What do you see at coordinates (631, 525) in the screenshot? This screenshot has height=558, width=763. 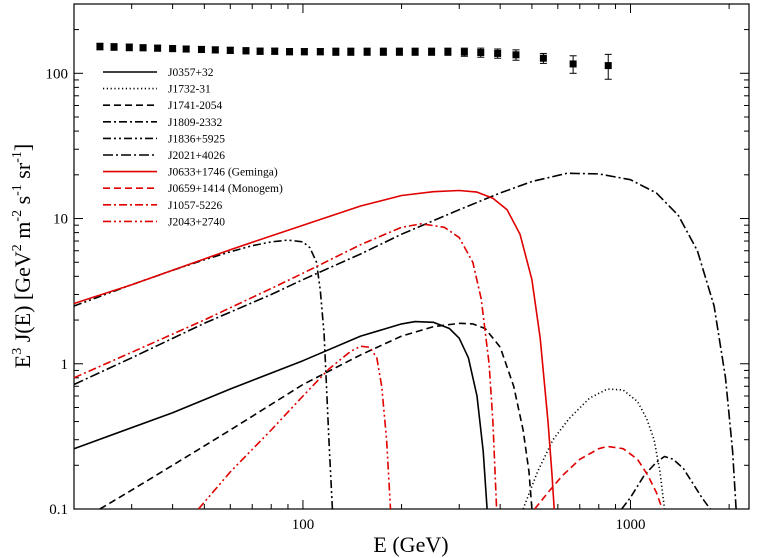 I see `x-tick-label: 1000` at bounding box center [631, 525].